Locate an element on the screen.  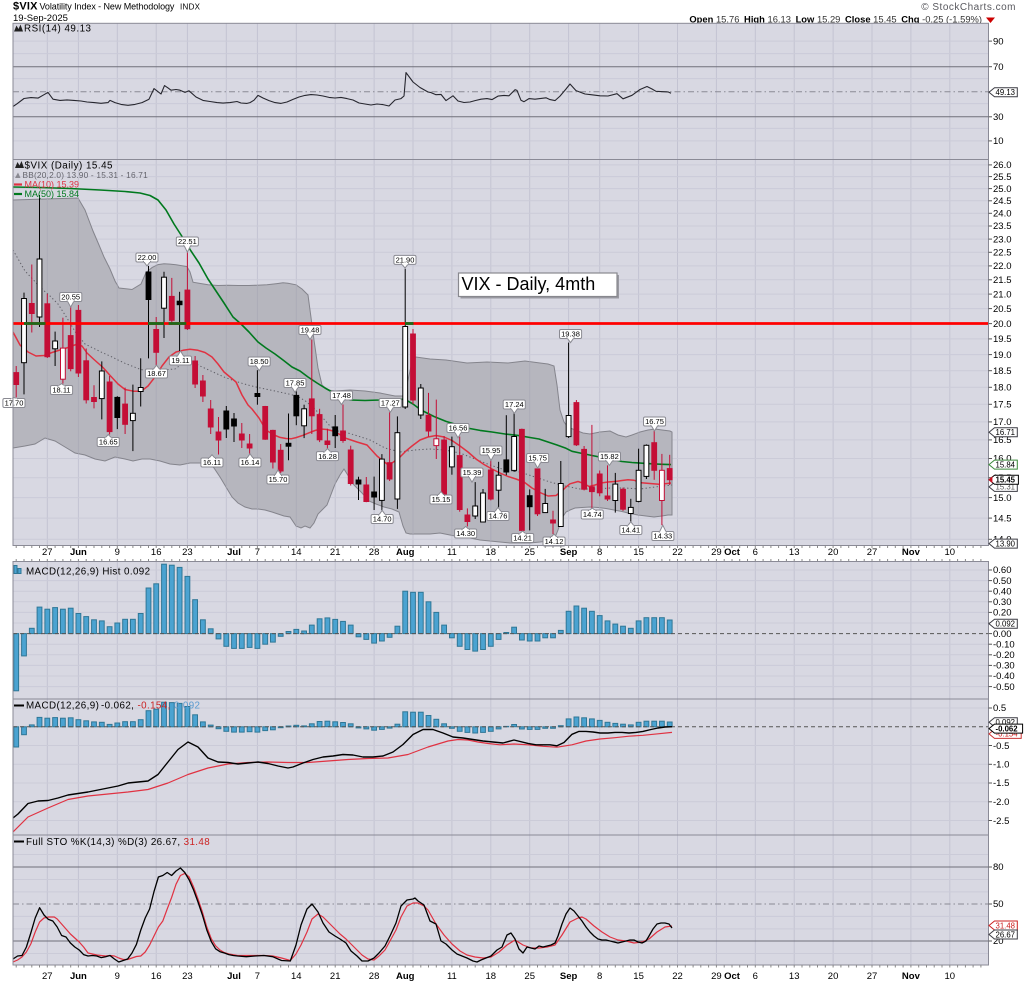
svg-text: Jun is located at coordinates (78, 976).